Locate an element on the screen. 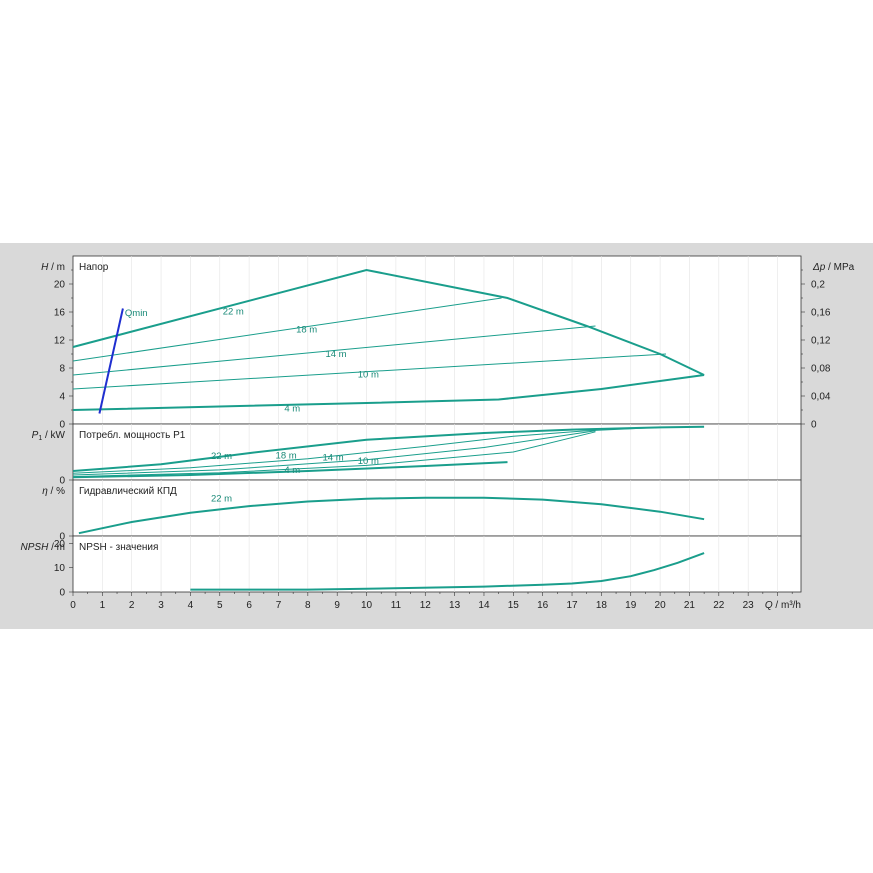  x-tick-label: 10 is located at coordinates (367, 605).